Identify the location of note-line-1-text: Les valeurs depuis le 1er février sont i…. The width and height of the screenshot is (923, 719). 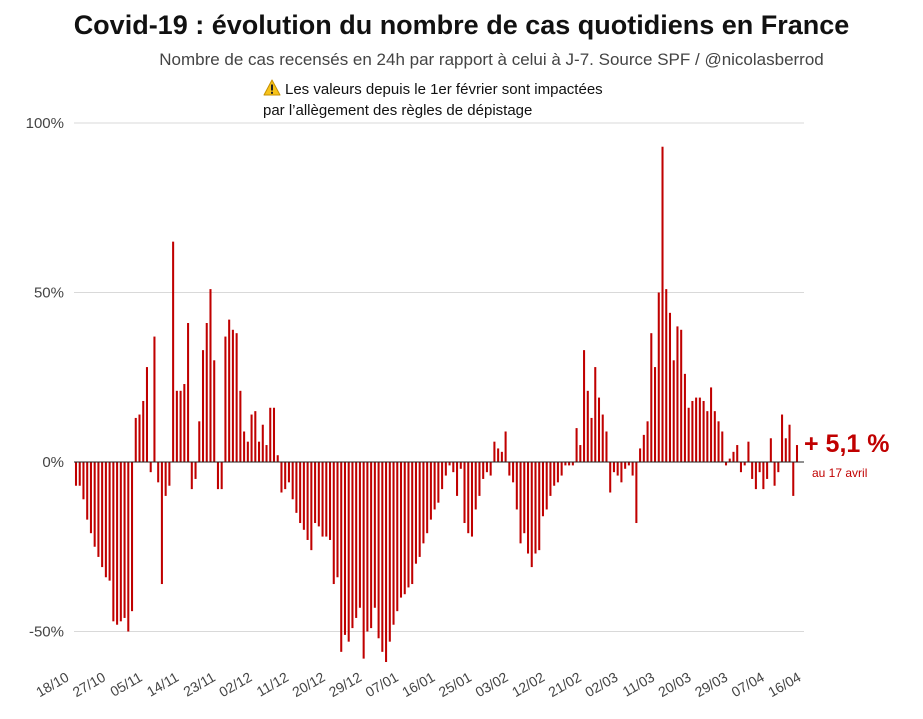
(444, 89).